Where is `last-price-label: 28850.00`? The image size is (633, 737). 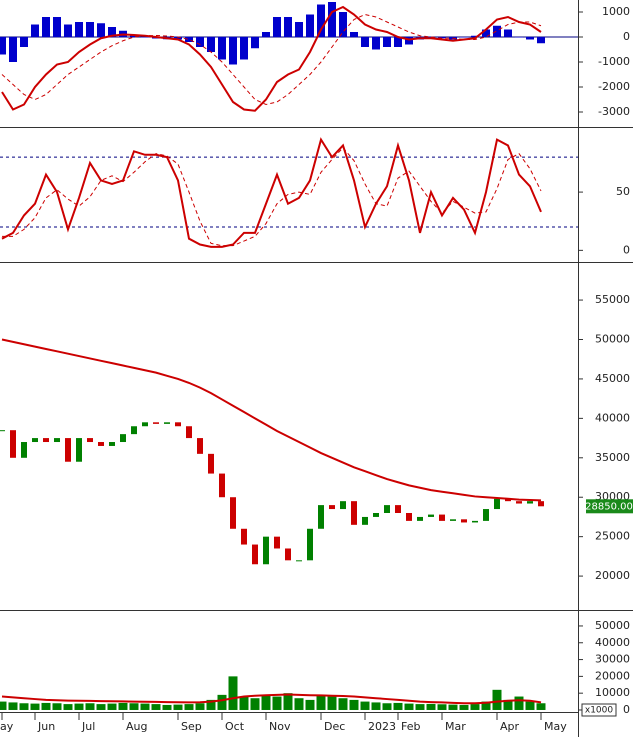
last-price-label: 28850.00 is located at coordinates (609, 506).